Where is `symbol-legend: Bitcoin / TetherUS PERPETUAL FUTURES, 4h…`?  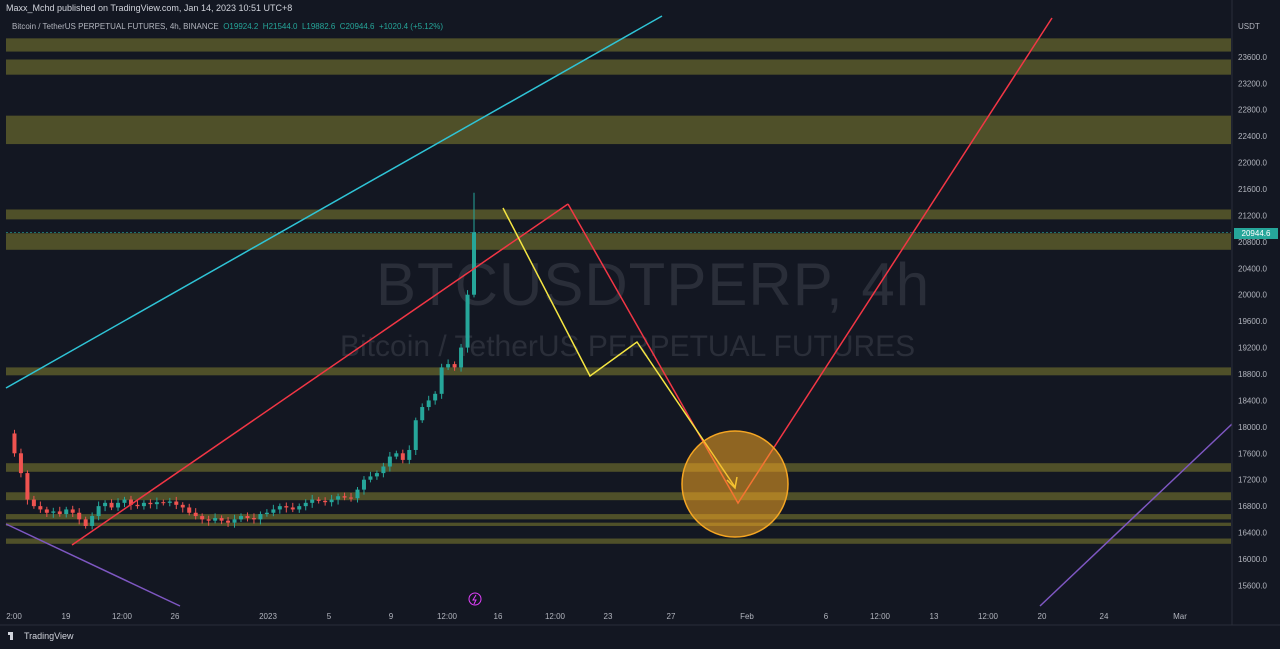 symbol-legend: Bitcoin / TetherUS PERPETUAL FUTURES, 4h… is located at coordinates (227, 26).